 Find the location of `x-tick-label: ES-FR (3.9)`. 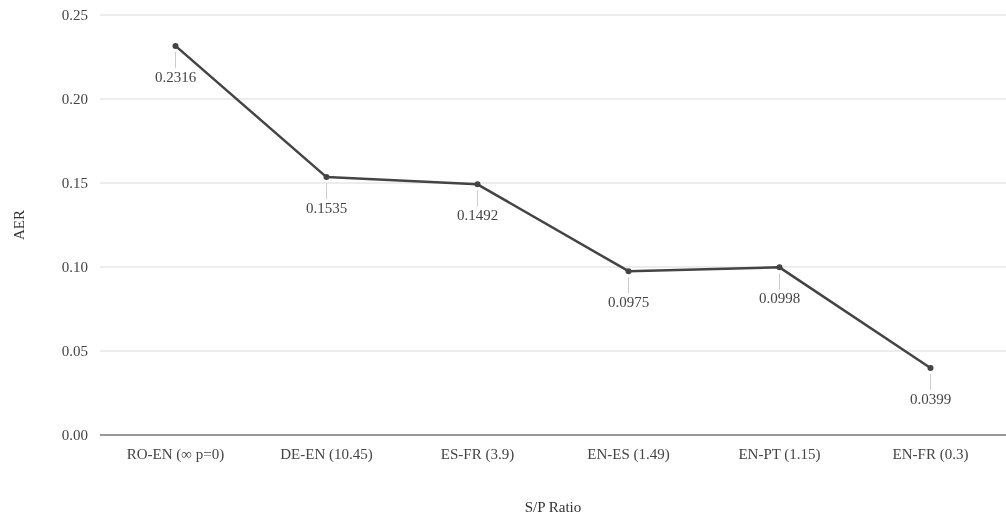

x-tick-label: ES-FR (3.9) is located at coordinates (477, 454).